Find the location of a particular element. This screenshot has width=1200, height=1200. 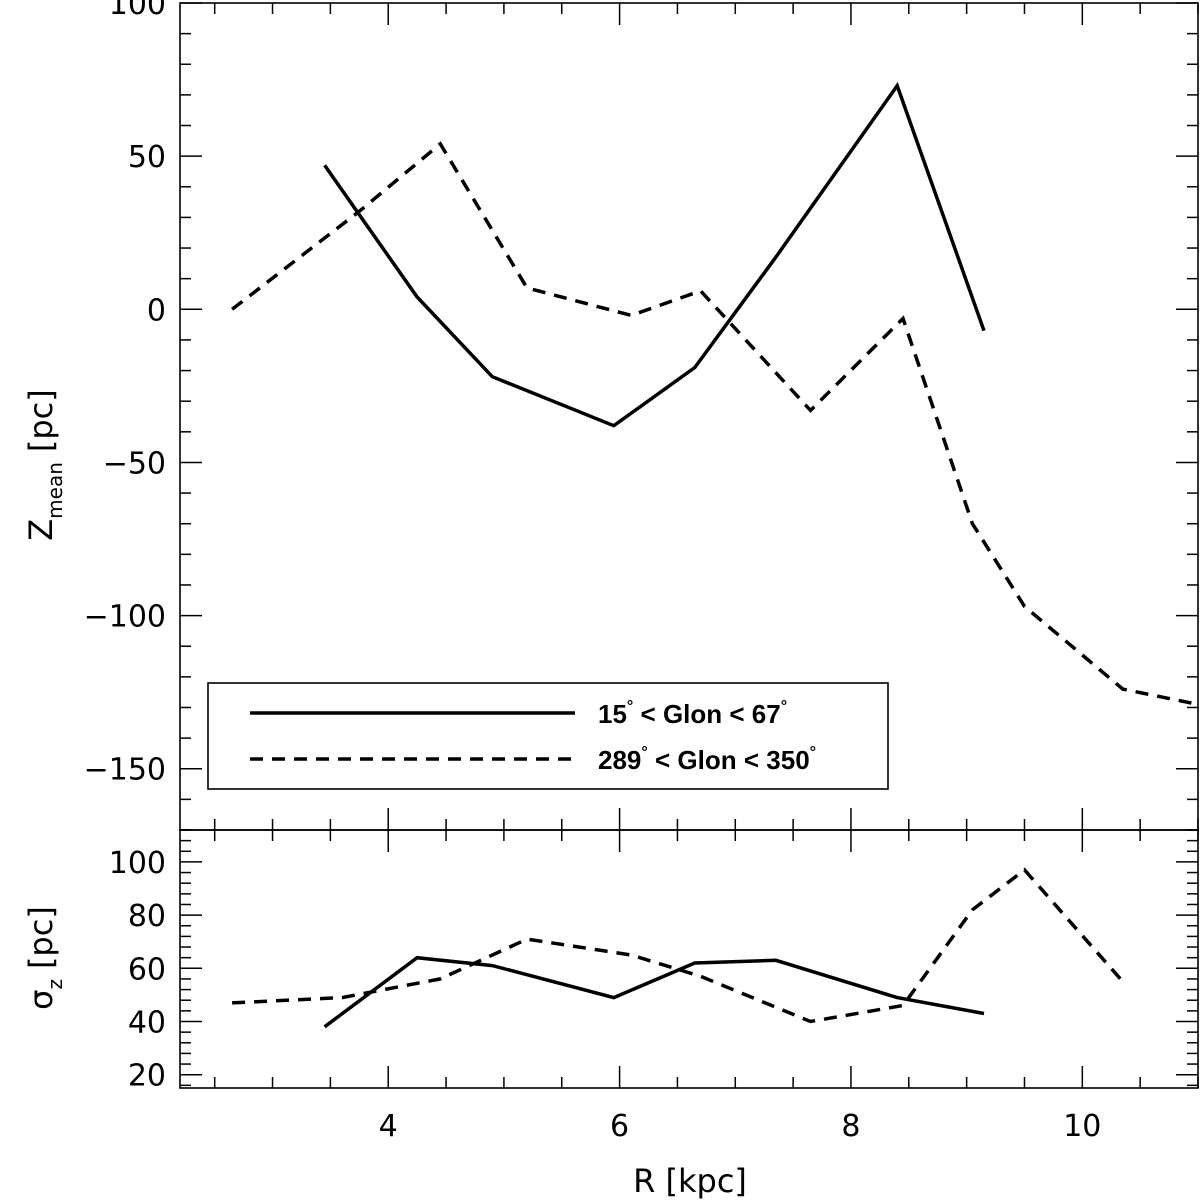

bottom-ytick-label: 20 is located at coordinates (147, 1076).